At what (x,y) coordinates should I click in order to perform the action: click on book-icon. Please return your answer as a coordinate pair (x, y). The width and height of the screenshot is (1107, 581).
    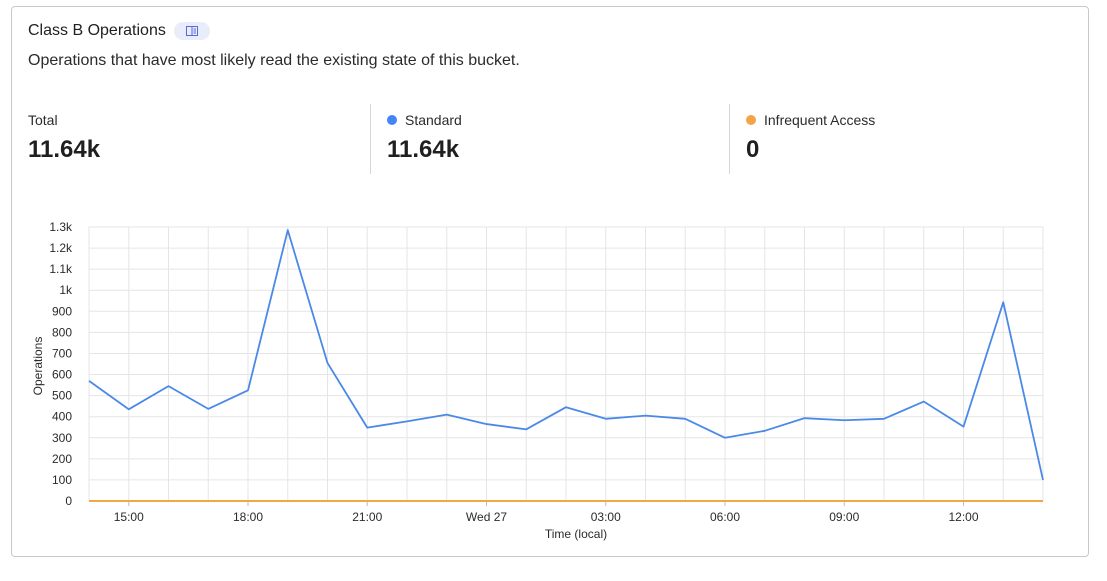
    Looking at the image, I should click on (191, 31).